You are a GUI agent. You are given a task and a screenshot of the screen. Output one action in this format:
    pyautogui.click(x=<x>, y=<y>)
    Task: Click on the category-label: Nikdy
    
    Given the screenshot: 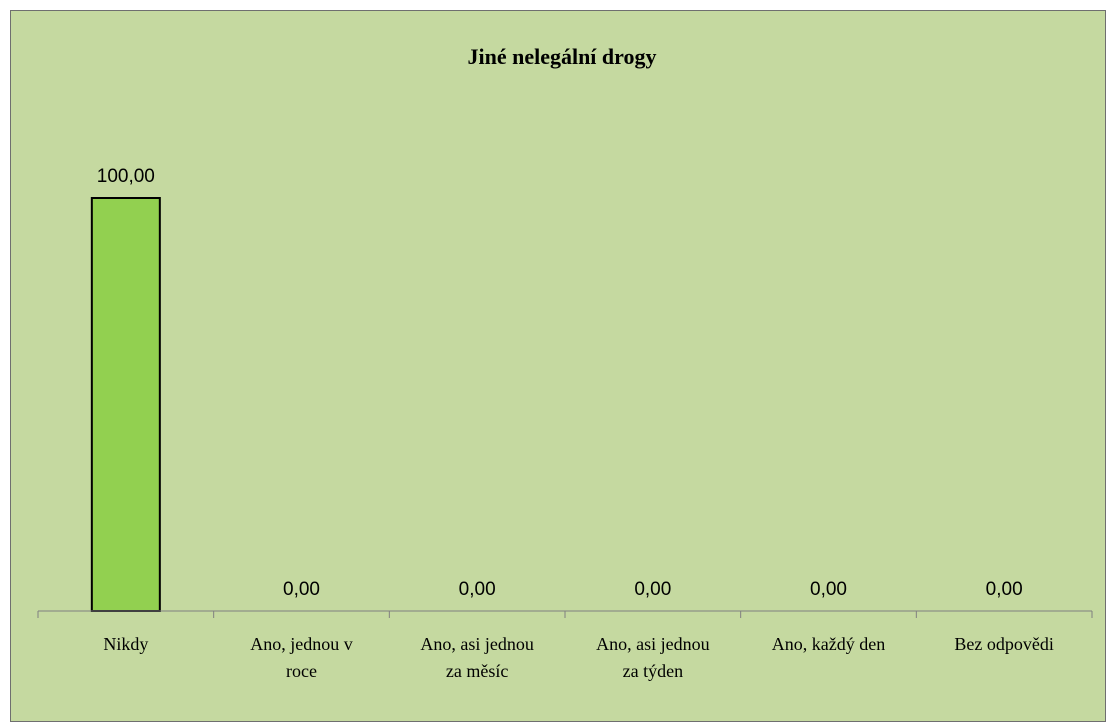 What is the action you would take?
    pyautogui.click(x=125, y=644)
    